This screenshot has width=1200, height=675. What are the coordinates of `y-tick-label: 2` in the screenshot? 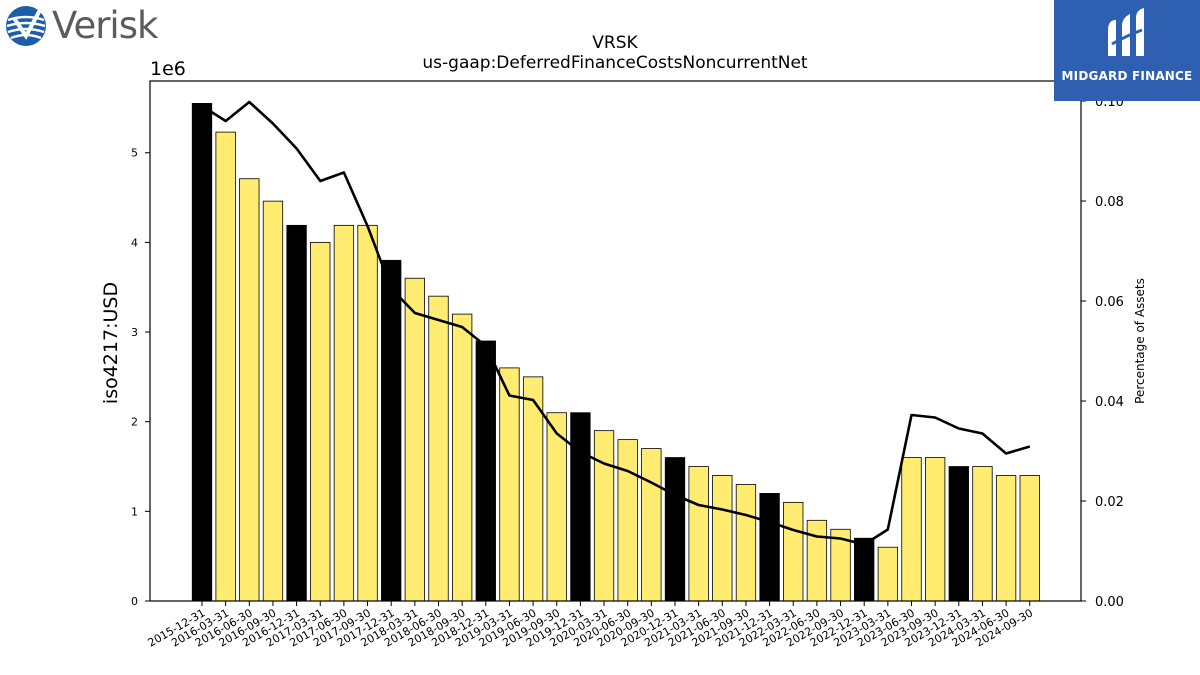 It's located at (134, 422).